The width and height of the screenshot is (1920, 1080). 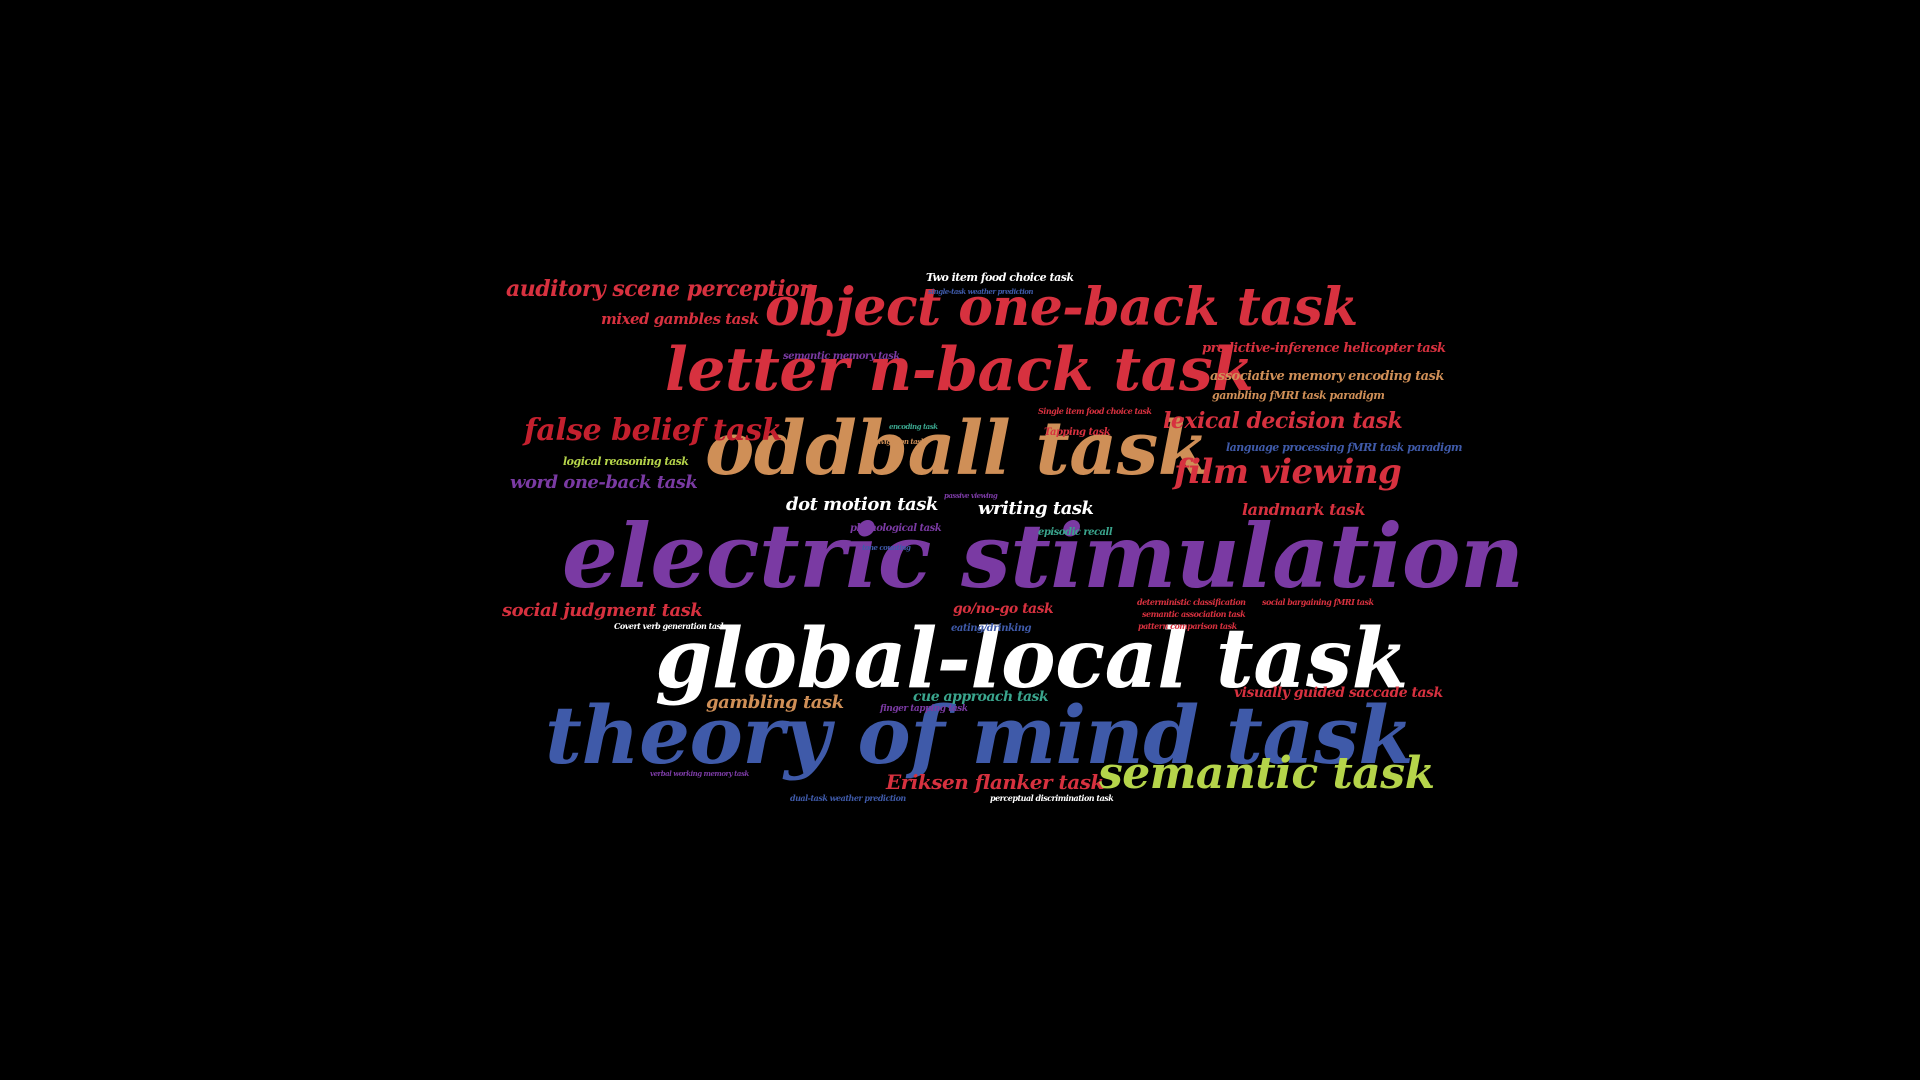 What do you see at coordinates (957, 449) in the screenshot?
I see `word-oddball-task: oddball task` at bounding box center [957, 449].